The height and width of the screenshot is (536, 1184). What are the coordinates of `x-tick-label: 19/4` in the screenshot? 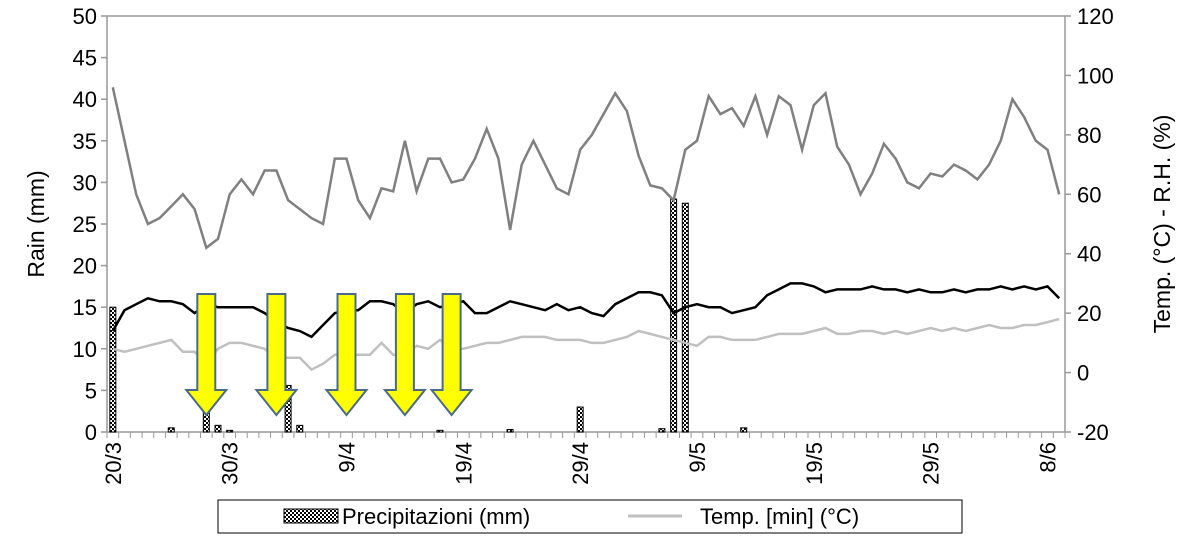 It's located at (463, 463).